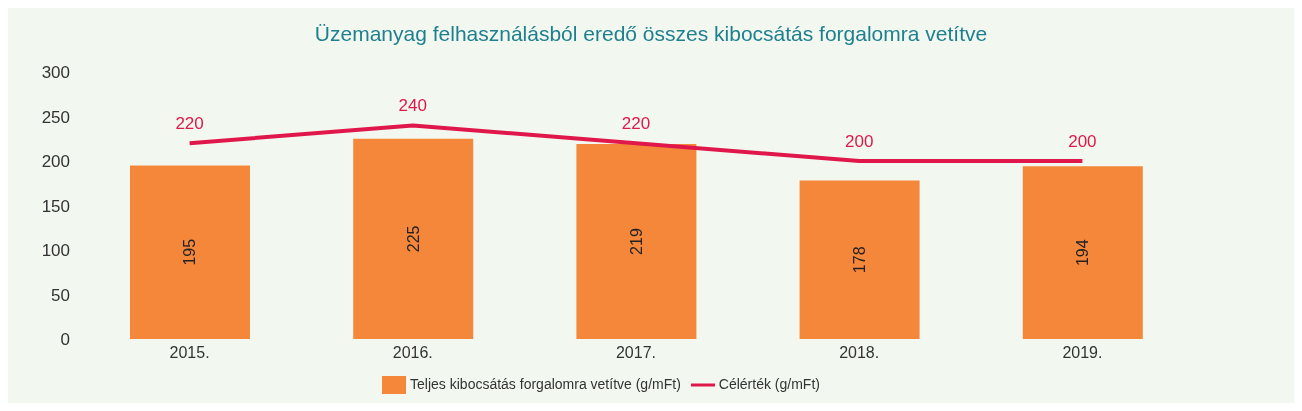 Image resolution: width=1302 pixels, height=411 pixels. I want to click on y-tick-label: 100, so click(55, 251).